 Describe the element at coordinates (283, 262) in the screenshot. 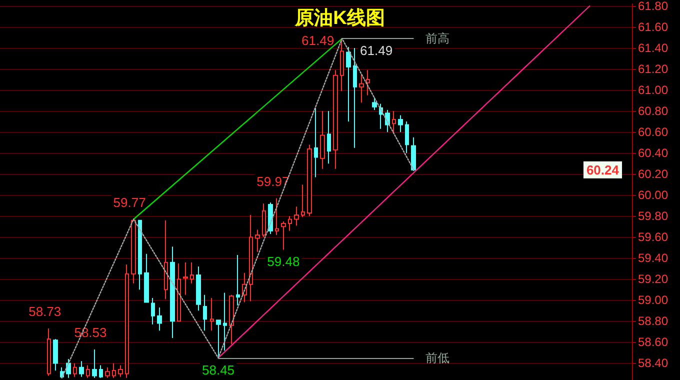

I see `annotation: 59.48` at that location.